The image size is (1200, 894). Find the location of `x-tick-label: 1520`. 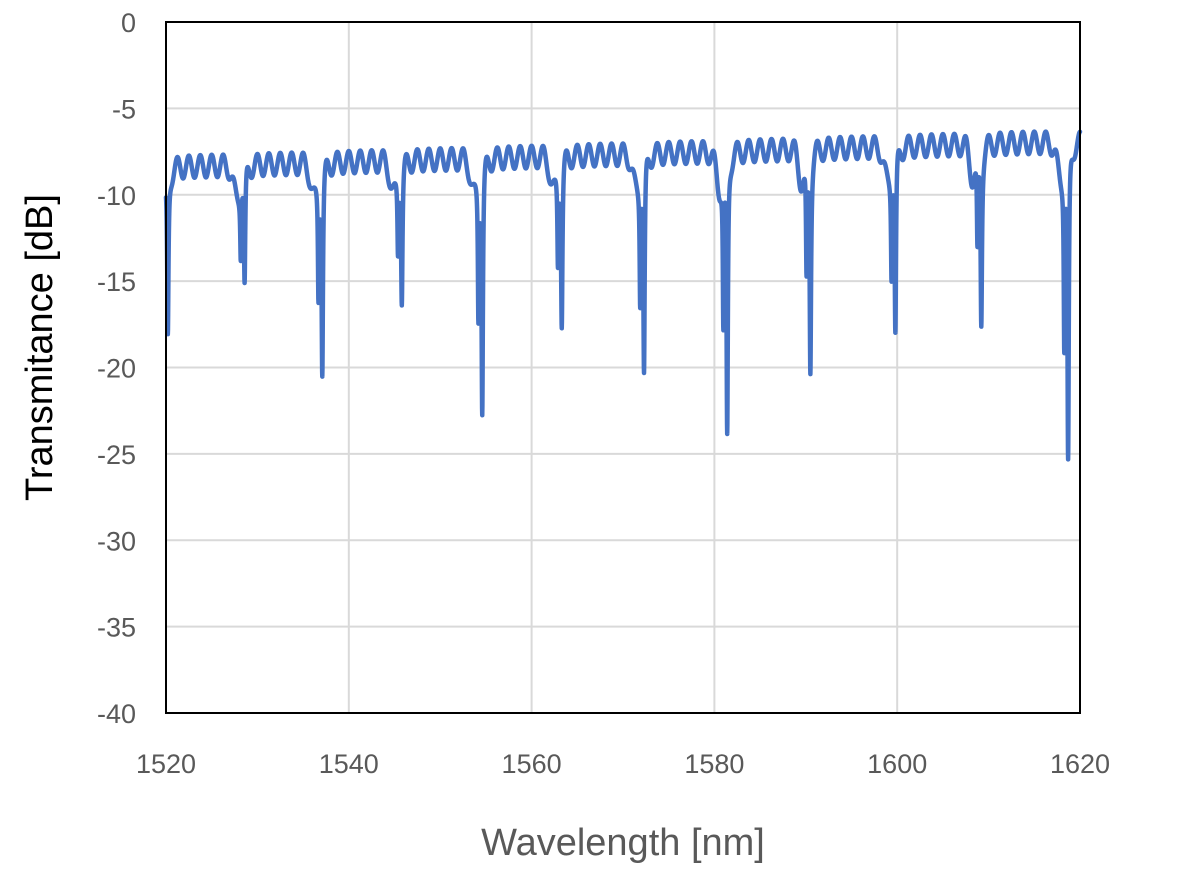

x-tick-label: 1520 is located at coordinates (166, 764).